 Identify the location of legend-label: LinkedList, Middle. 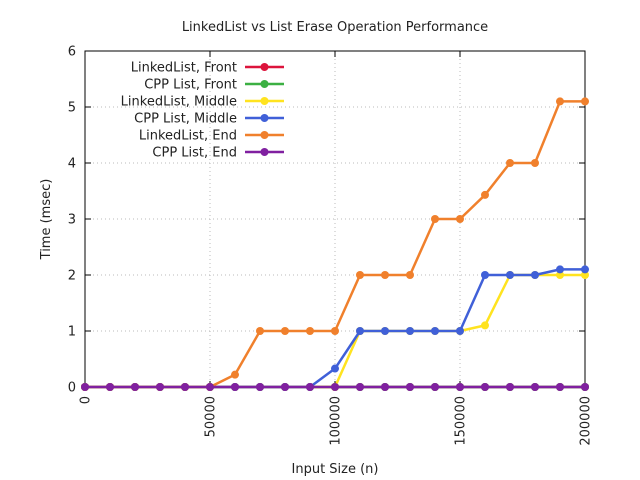
(179, 102).